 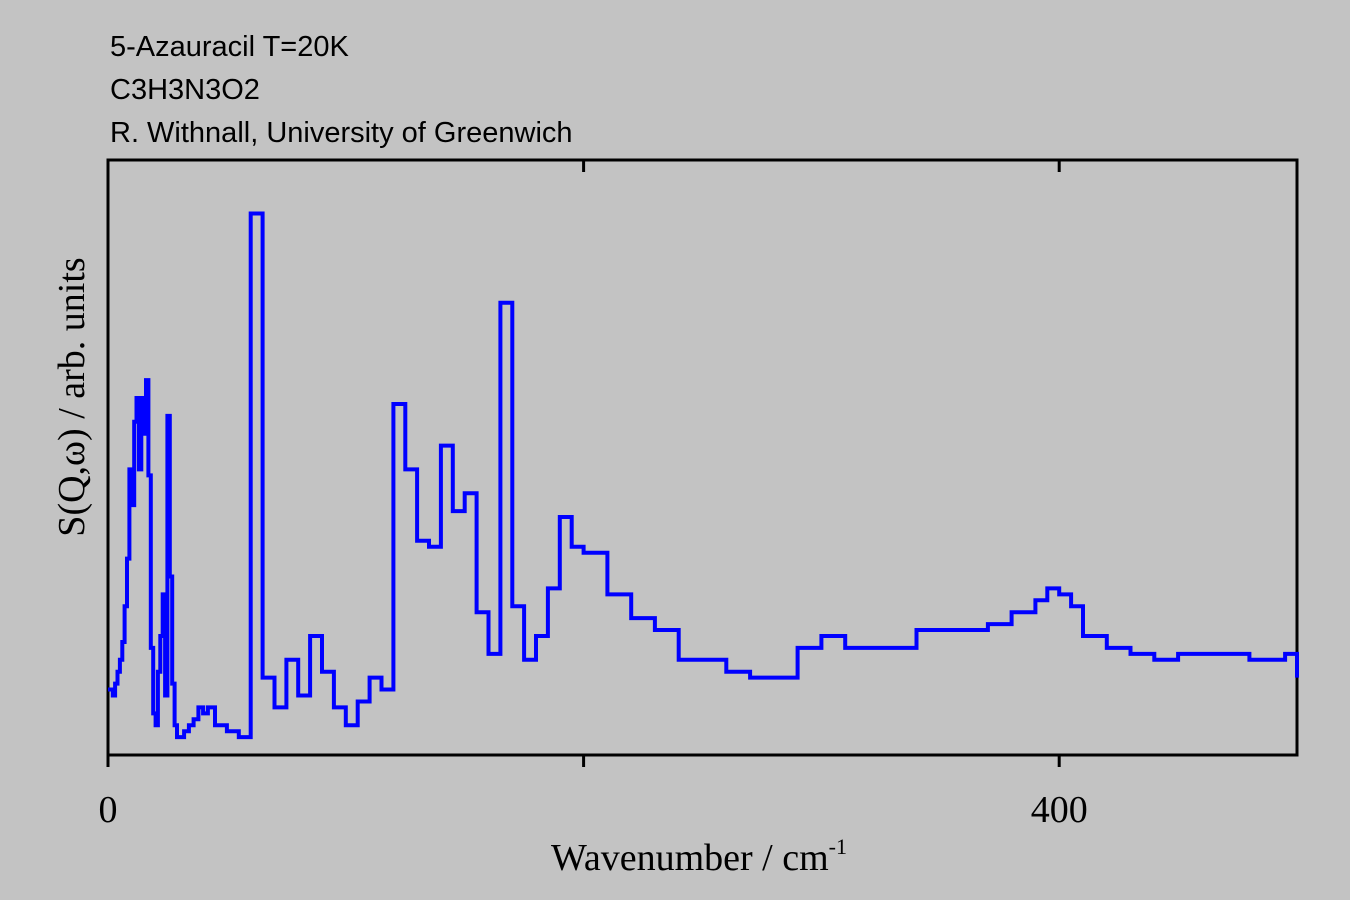 What do you see at coordinates (108, 810) in the screenshot?
I see `x-tick-label: 0` at bounding box center [108, 810].